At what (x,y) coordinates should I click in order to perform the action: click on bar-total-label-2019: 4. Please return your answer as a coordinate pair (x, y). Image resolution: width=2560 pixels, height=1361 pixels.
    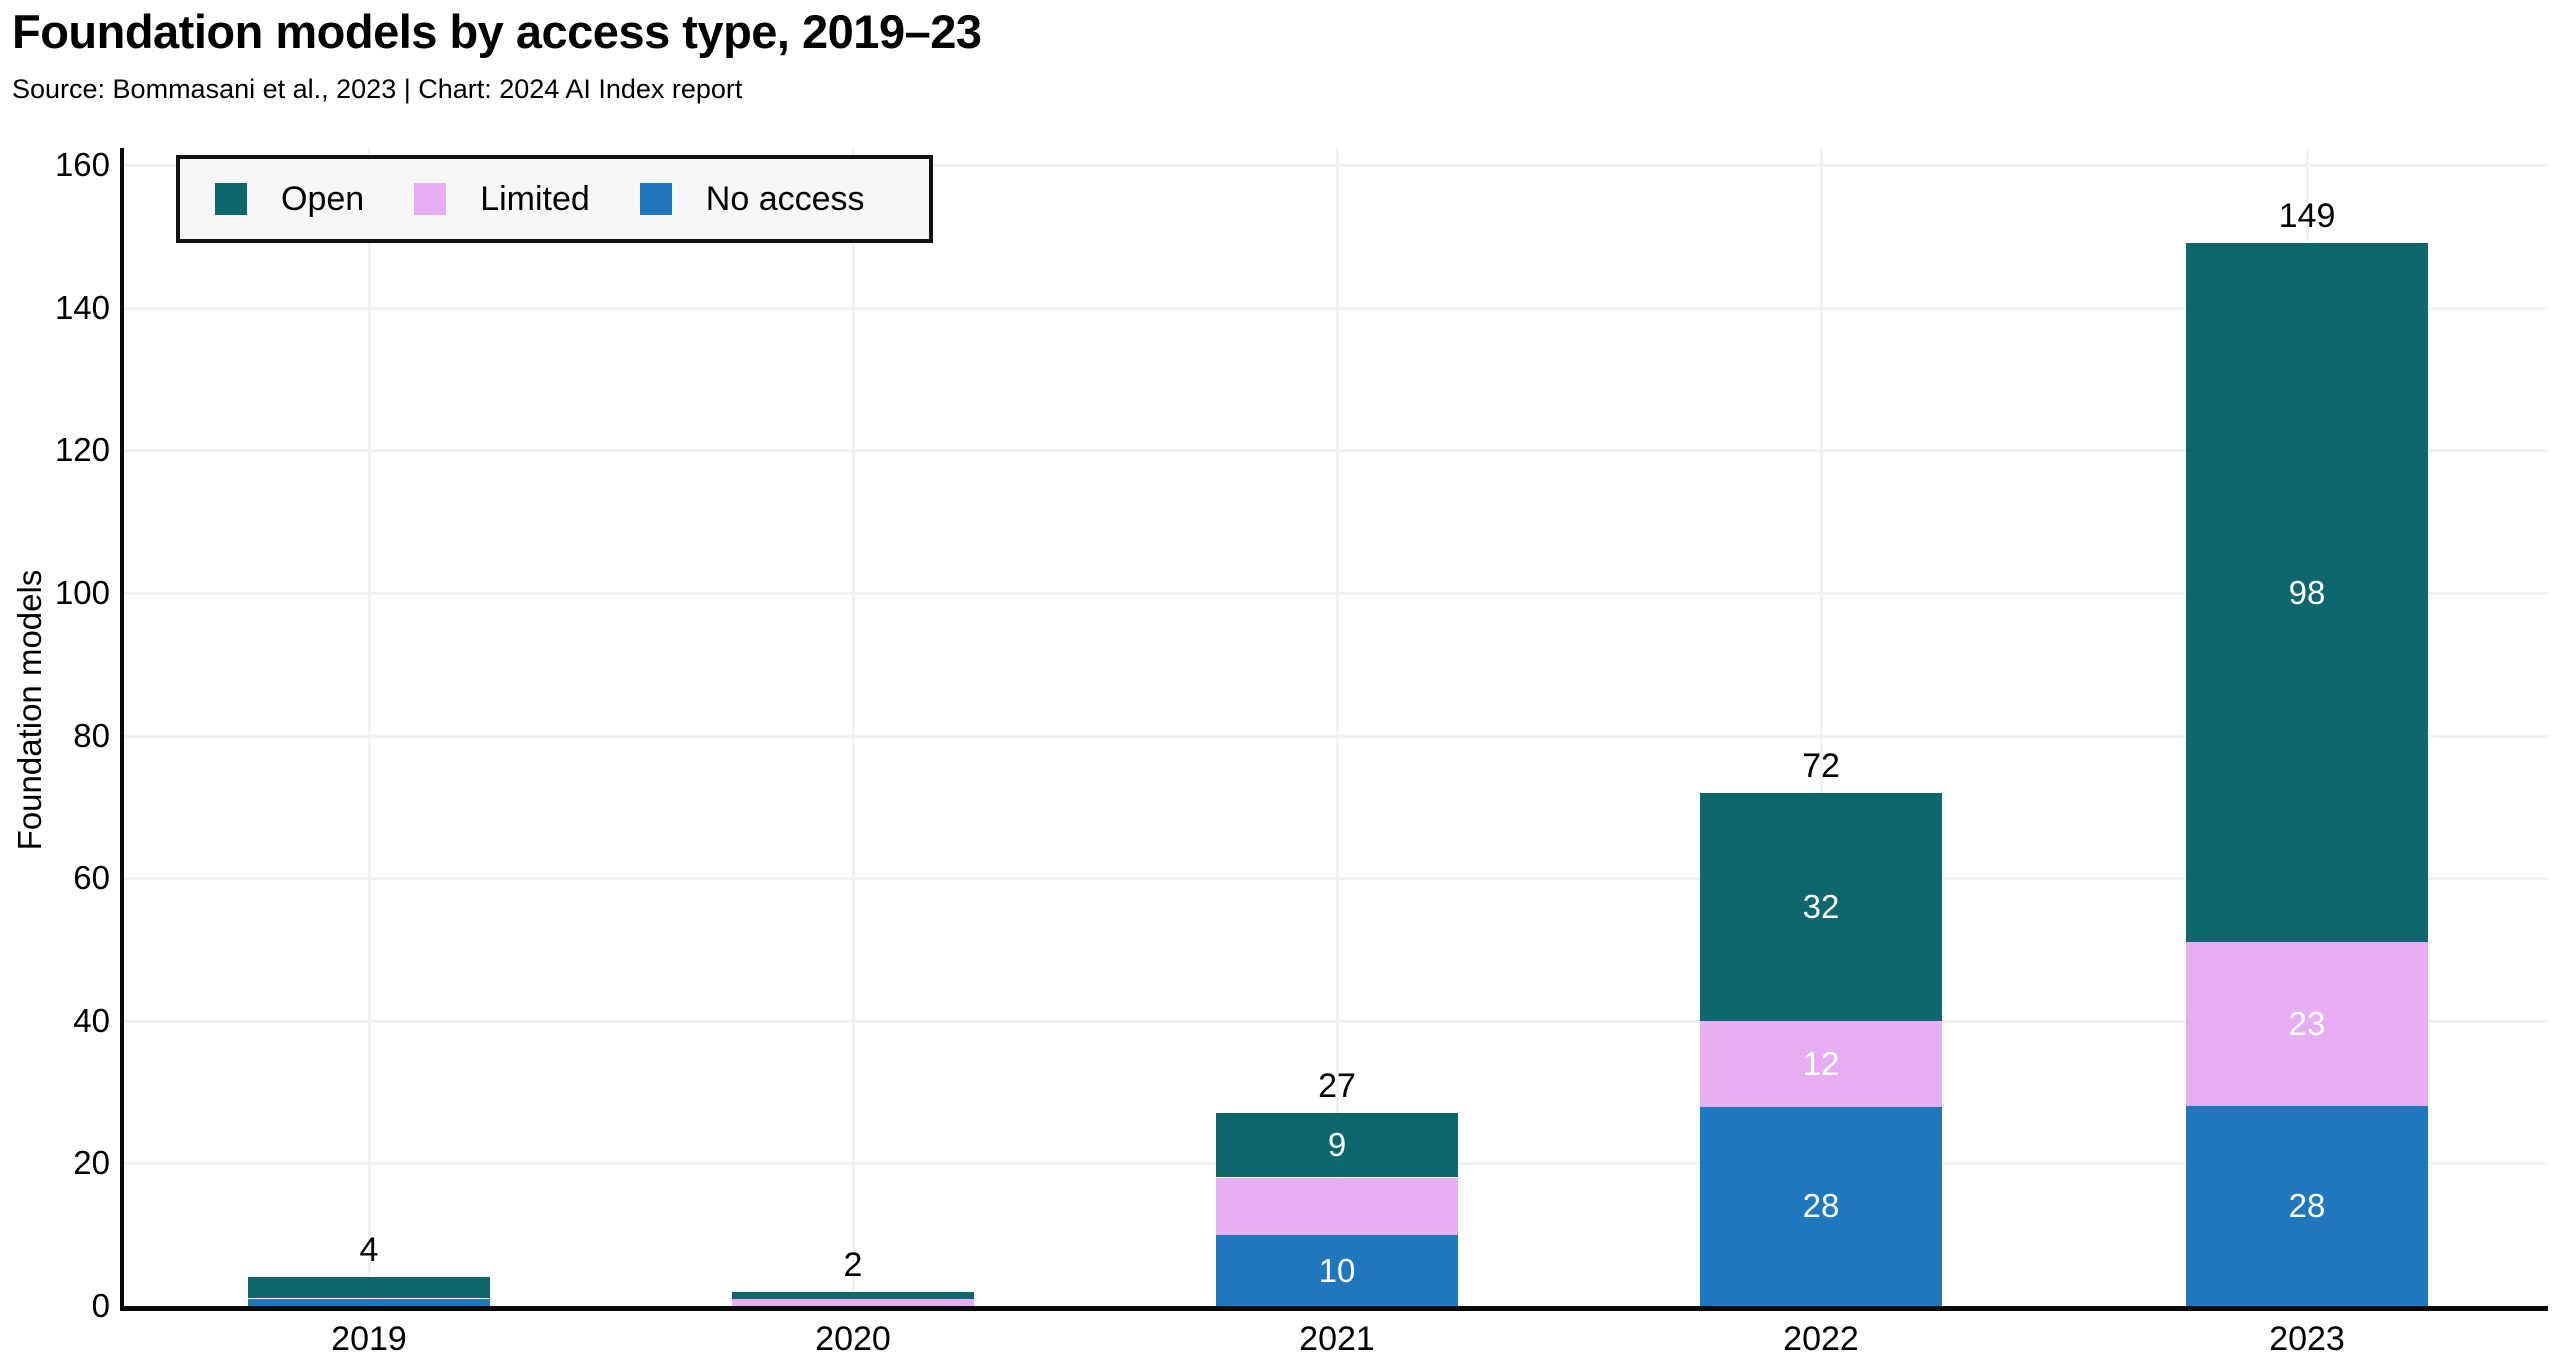
    Looking at the image, I should click on (369, 1250).